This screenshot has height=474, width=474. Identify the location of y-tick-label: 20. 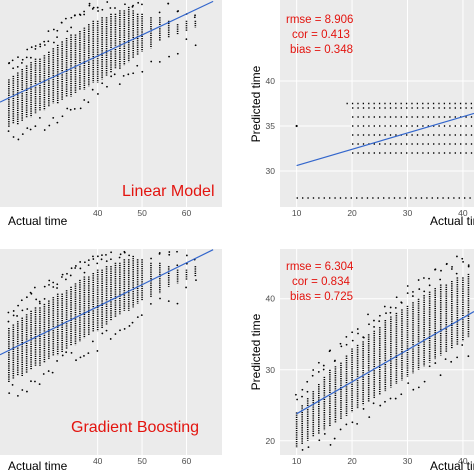
(271, 441).